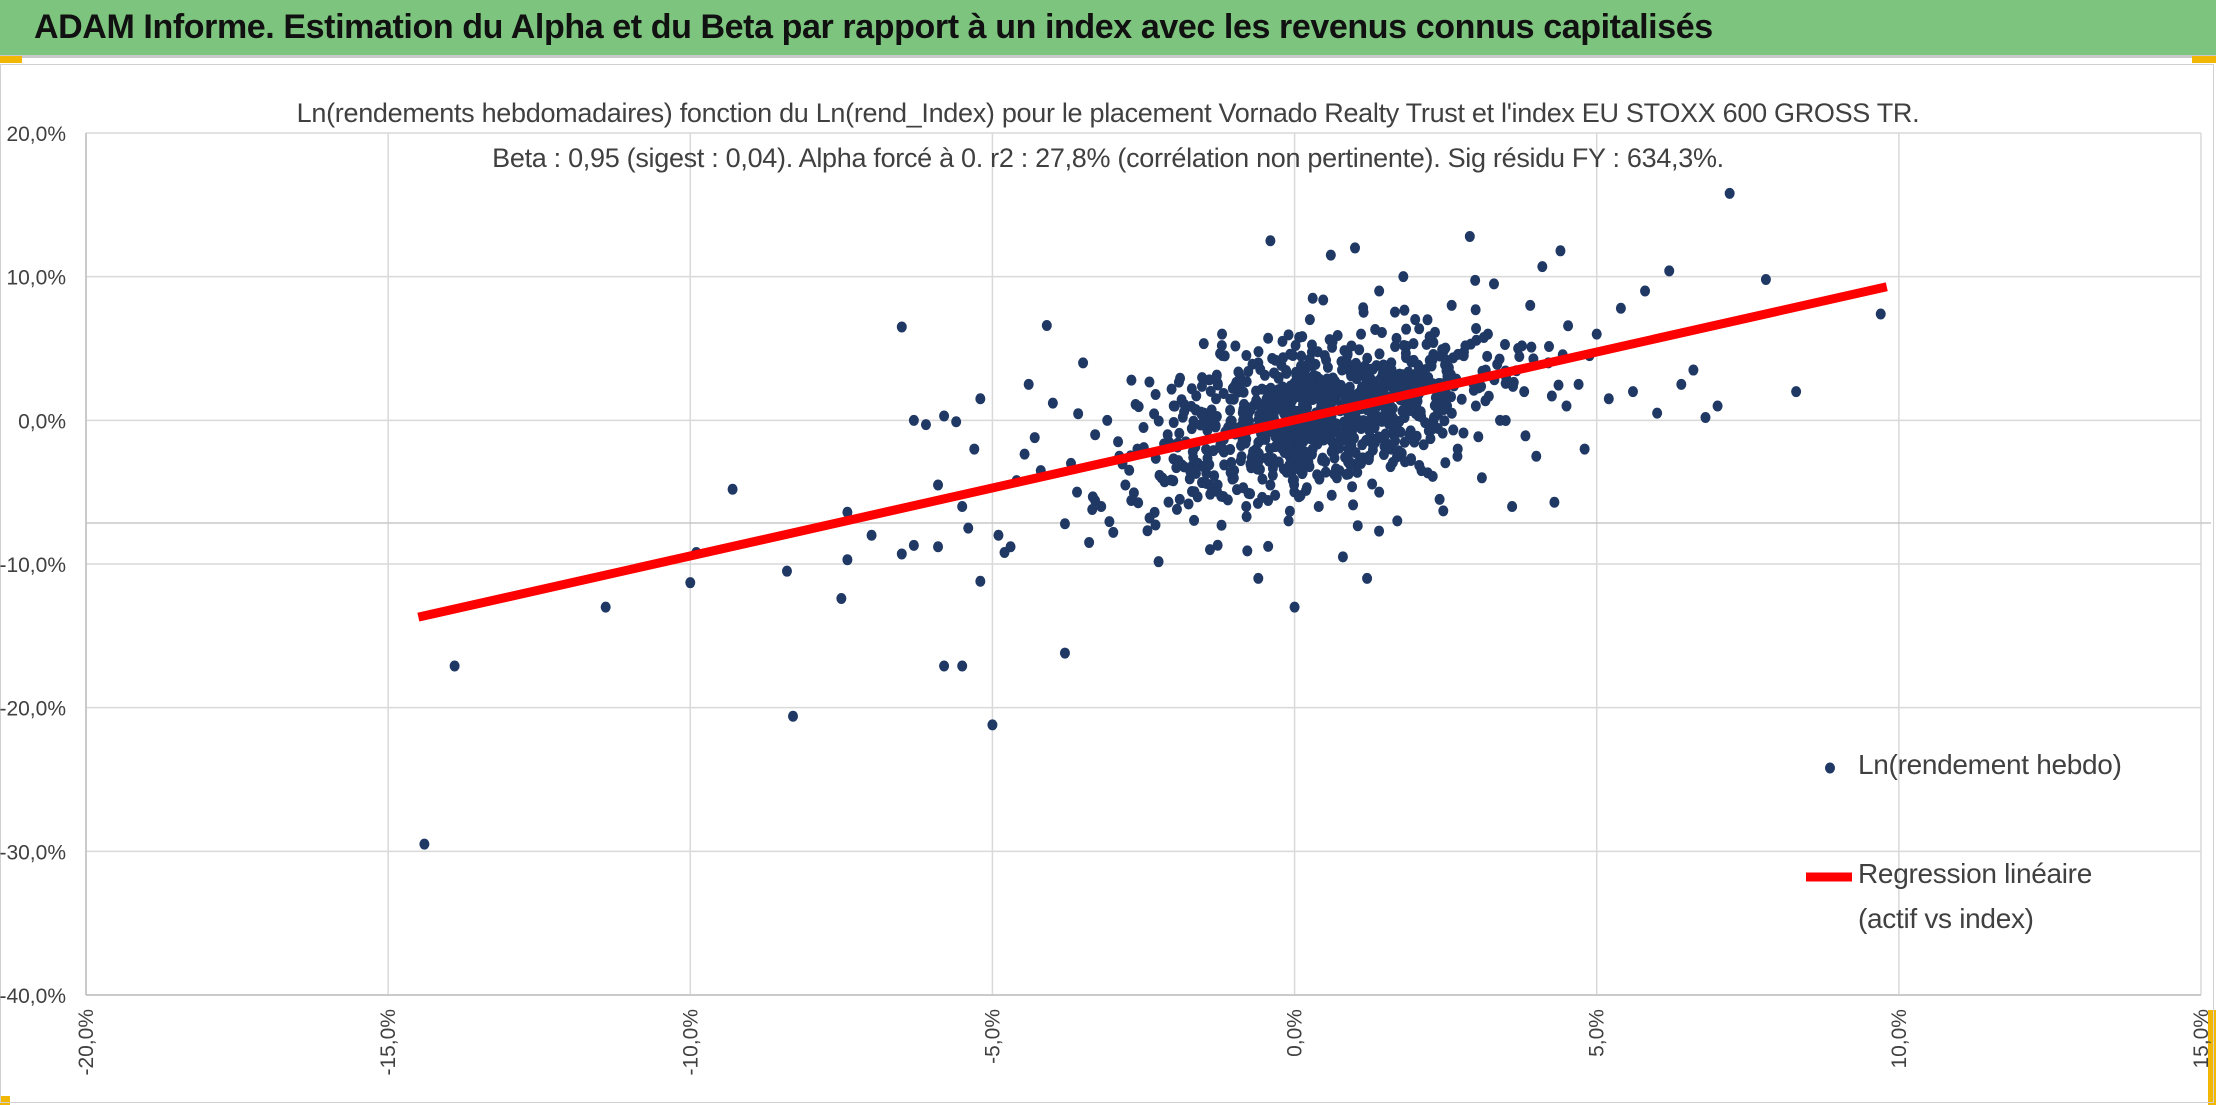 The width and height of the screenshot is (2216, 1105). I want to click on y-tick-label: -20,0%, so click(33, 709).